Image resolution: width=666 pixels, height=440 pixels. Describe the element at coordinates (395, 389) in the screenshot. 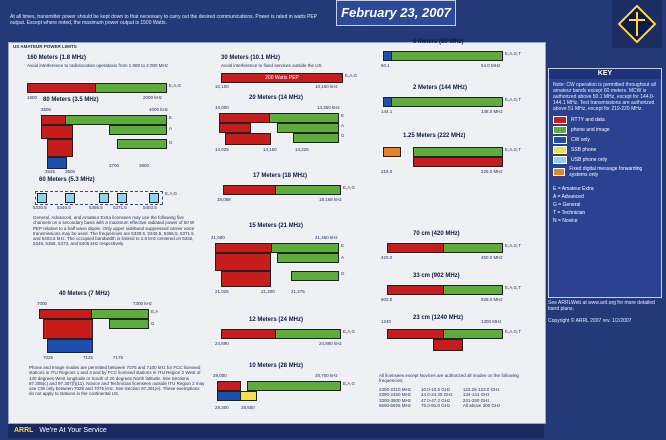

I see `allmode-freq: 2300-2310 MHz` at that location.